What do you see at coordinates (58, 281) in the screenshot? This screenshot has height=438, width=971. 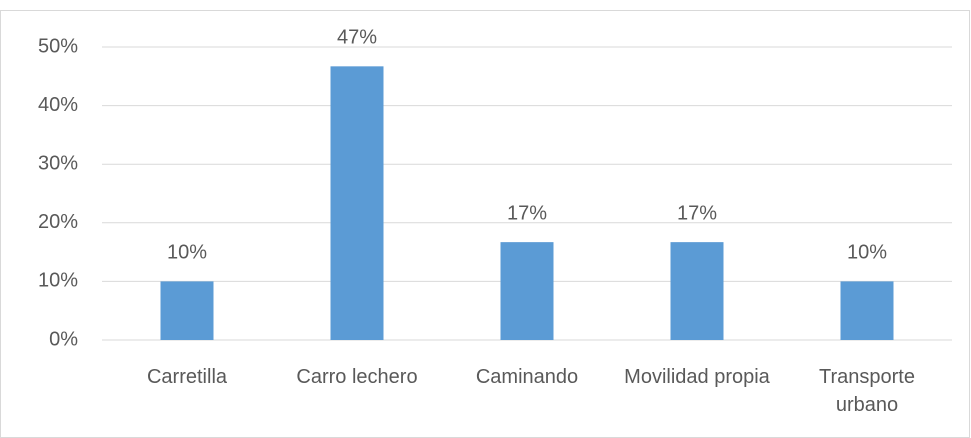 I see `y-tick-label: 10%` at bounding box center [58, 281].